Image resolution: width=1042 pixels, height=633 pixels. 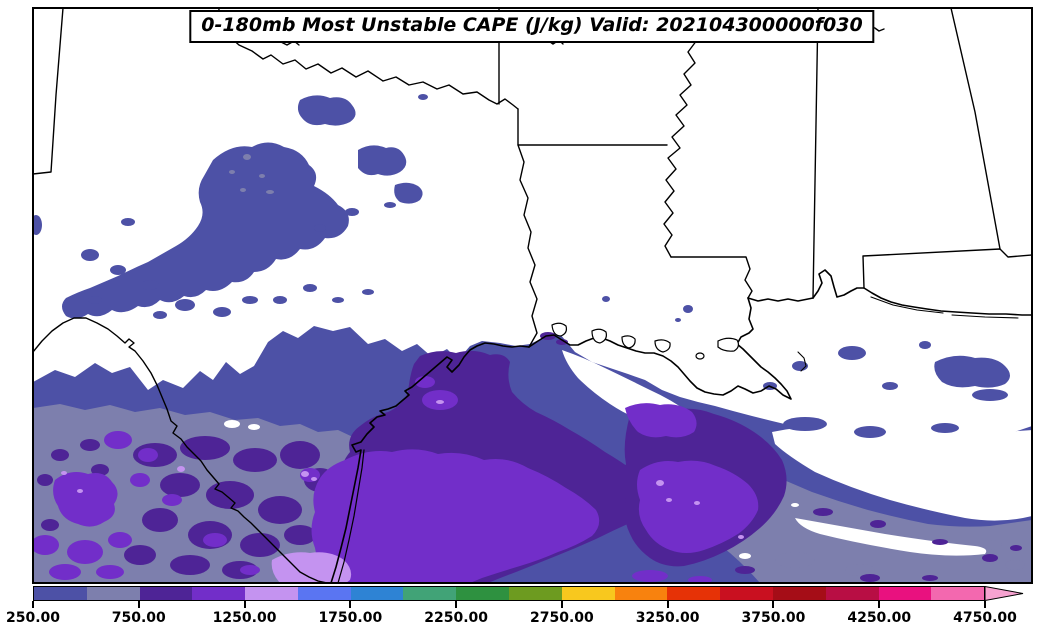 What do you see at coordinates (667, 618) in the screenshot?
I see `colorbar-tick-label: 3250.00` at bounding box center [667, 618].